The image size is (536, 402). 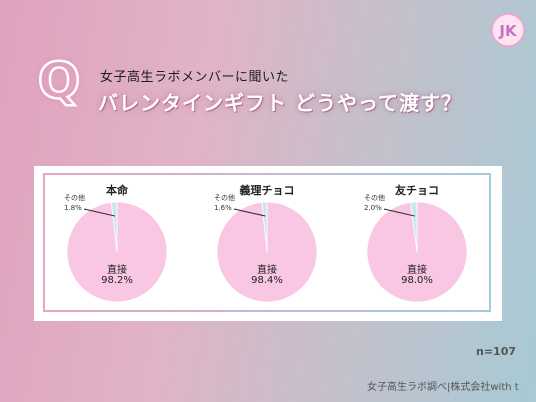 I want to click on pie-svg-giri, so click(x=267, y=252).